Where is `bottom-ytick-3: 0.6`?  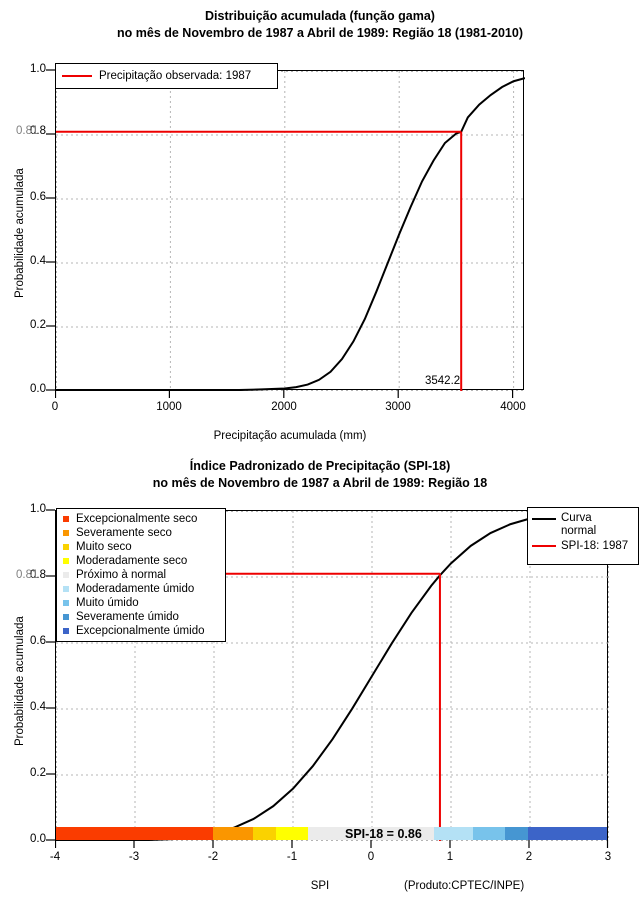
bottom-ytick-3: 0.6 is located at coordinates (38, 641).